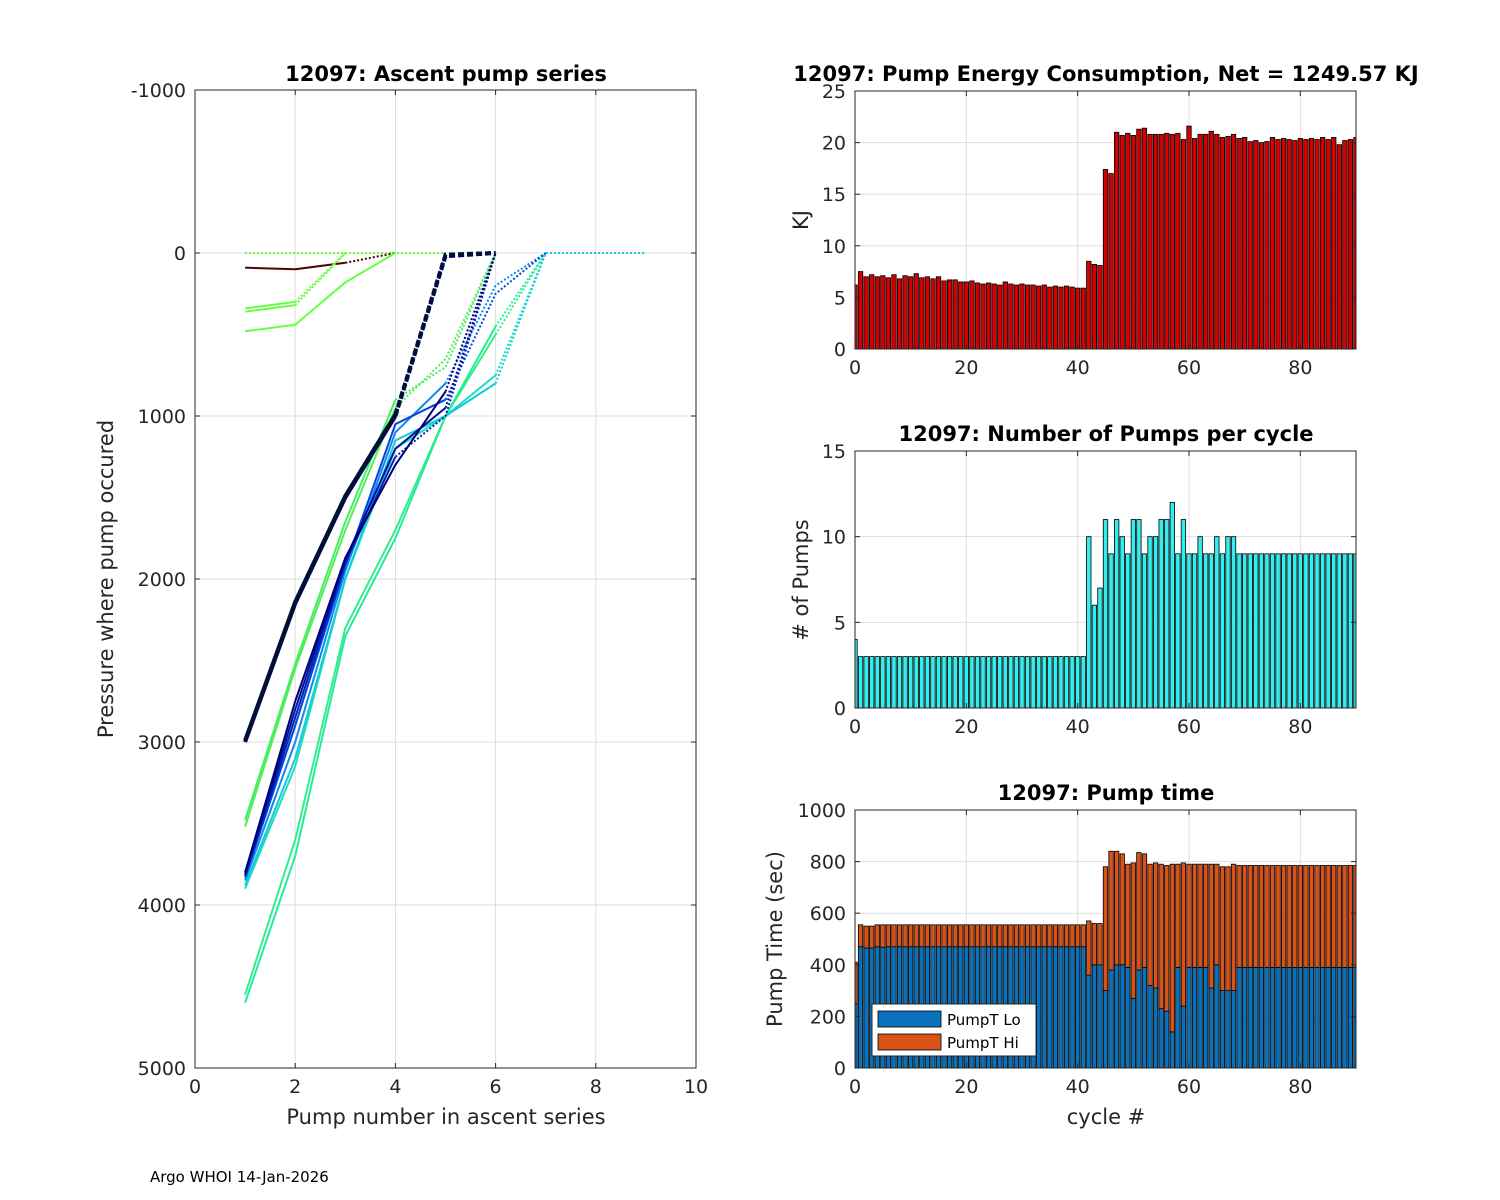  What do you see at coordinates (1078, 727) in the screenshot?
I see `x-tick-label: 40` at bounding box center [1078, 727].